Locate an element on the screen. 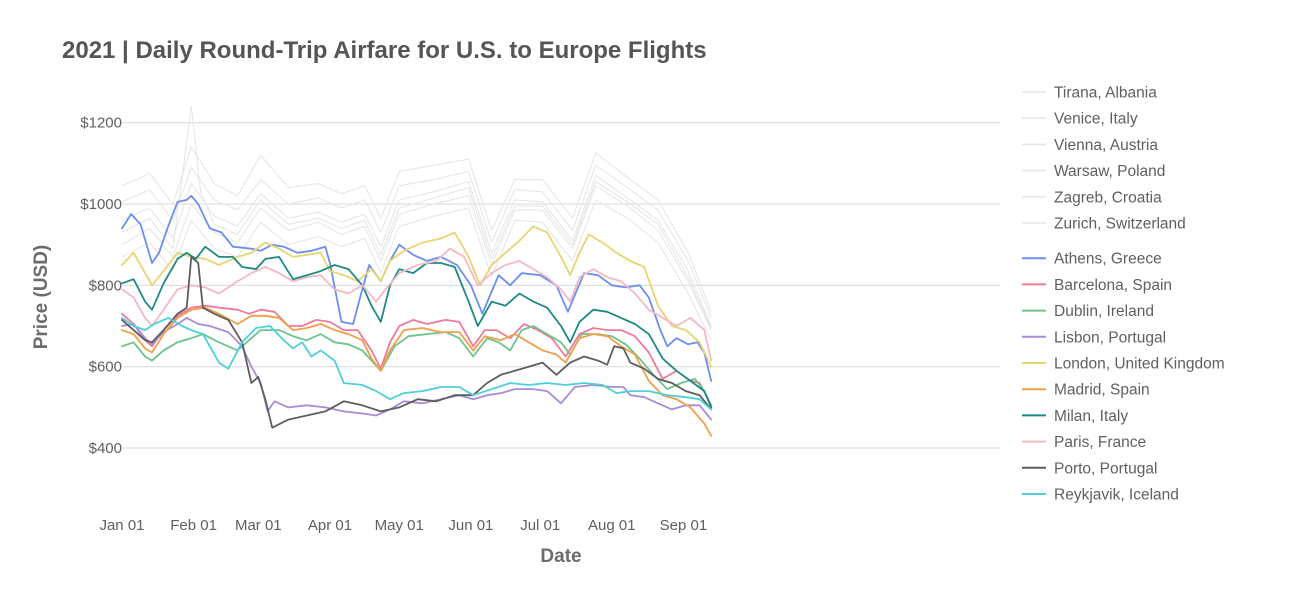 The height and width of the screenshot is (614, 1298). series-line-zagreb-croatia is located at coordinates (416, 229).